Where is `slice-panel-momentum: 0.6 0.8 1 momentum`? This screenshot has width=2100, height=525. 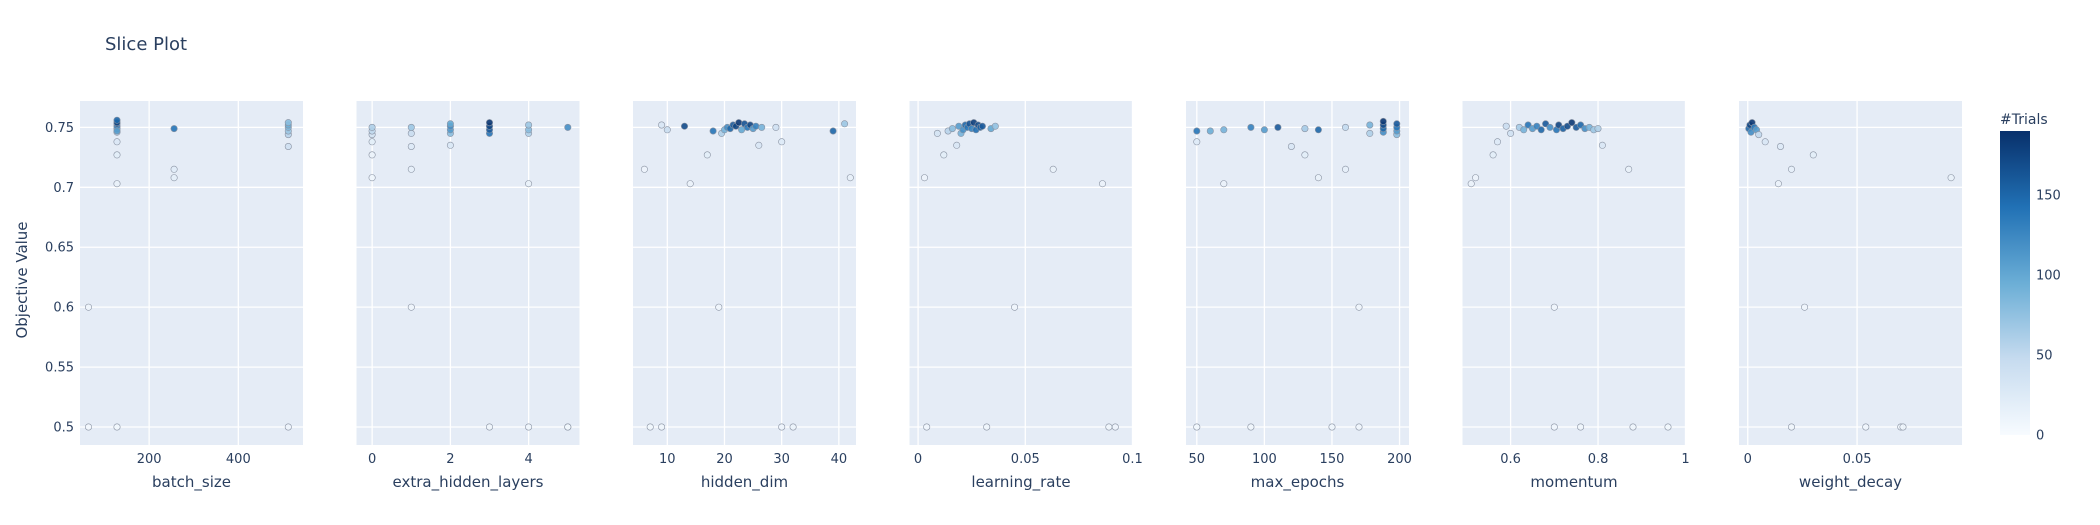
slice-panel-momentum: 0.6 0.8 1 momentum is located at coordinates (1576, 296).